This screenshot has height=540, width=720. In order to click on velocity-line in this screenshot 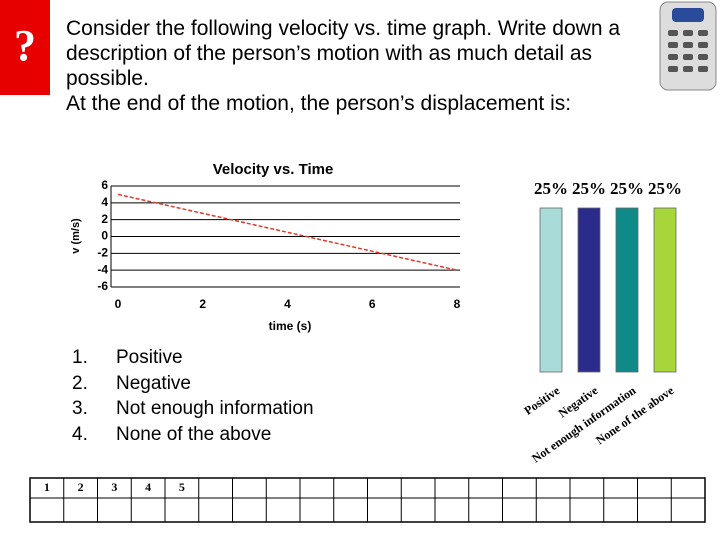, I will do `click(287, 232)`.